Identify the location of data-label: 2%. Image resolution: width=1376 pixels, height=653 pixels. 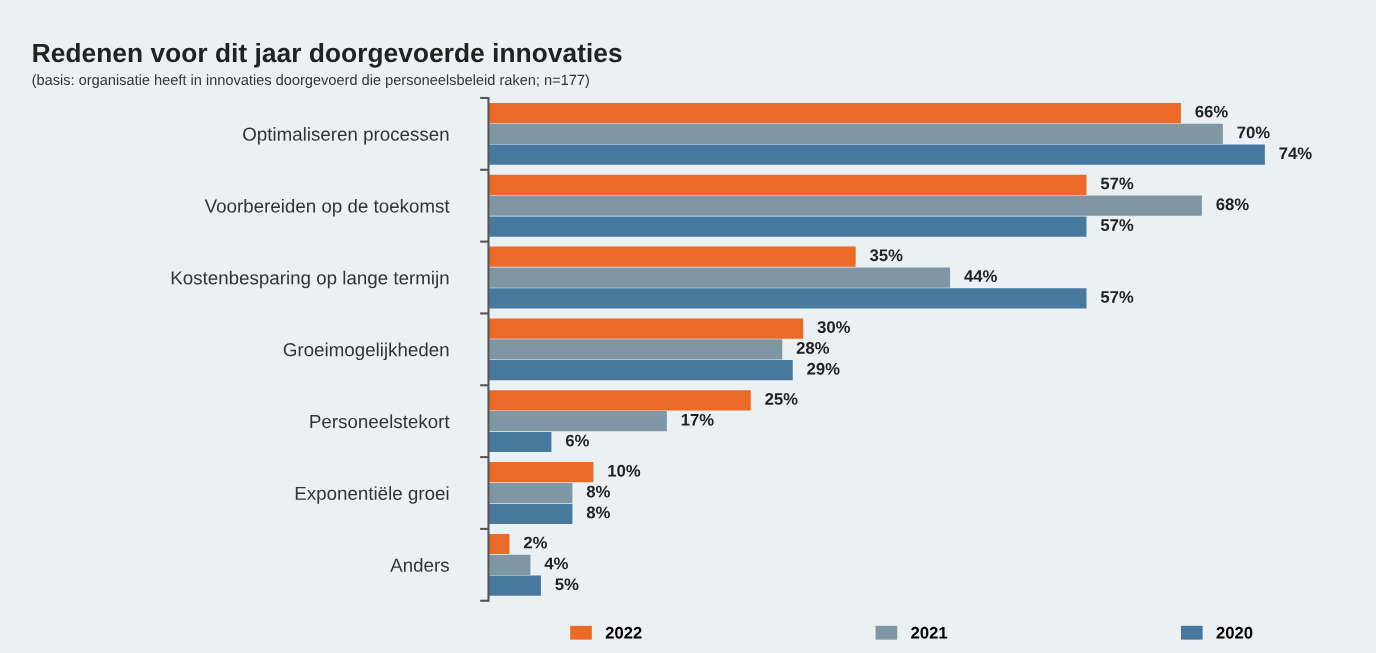
(535, 542).